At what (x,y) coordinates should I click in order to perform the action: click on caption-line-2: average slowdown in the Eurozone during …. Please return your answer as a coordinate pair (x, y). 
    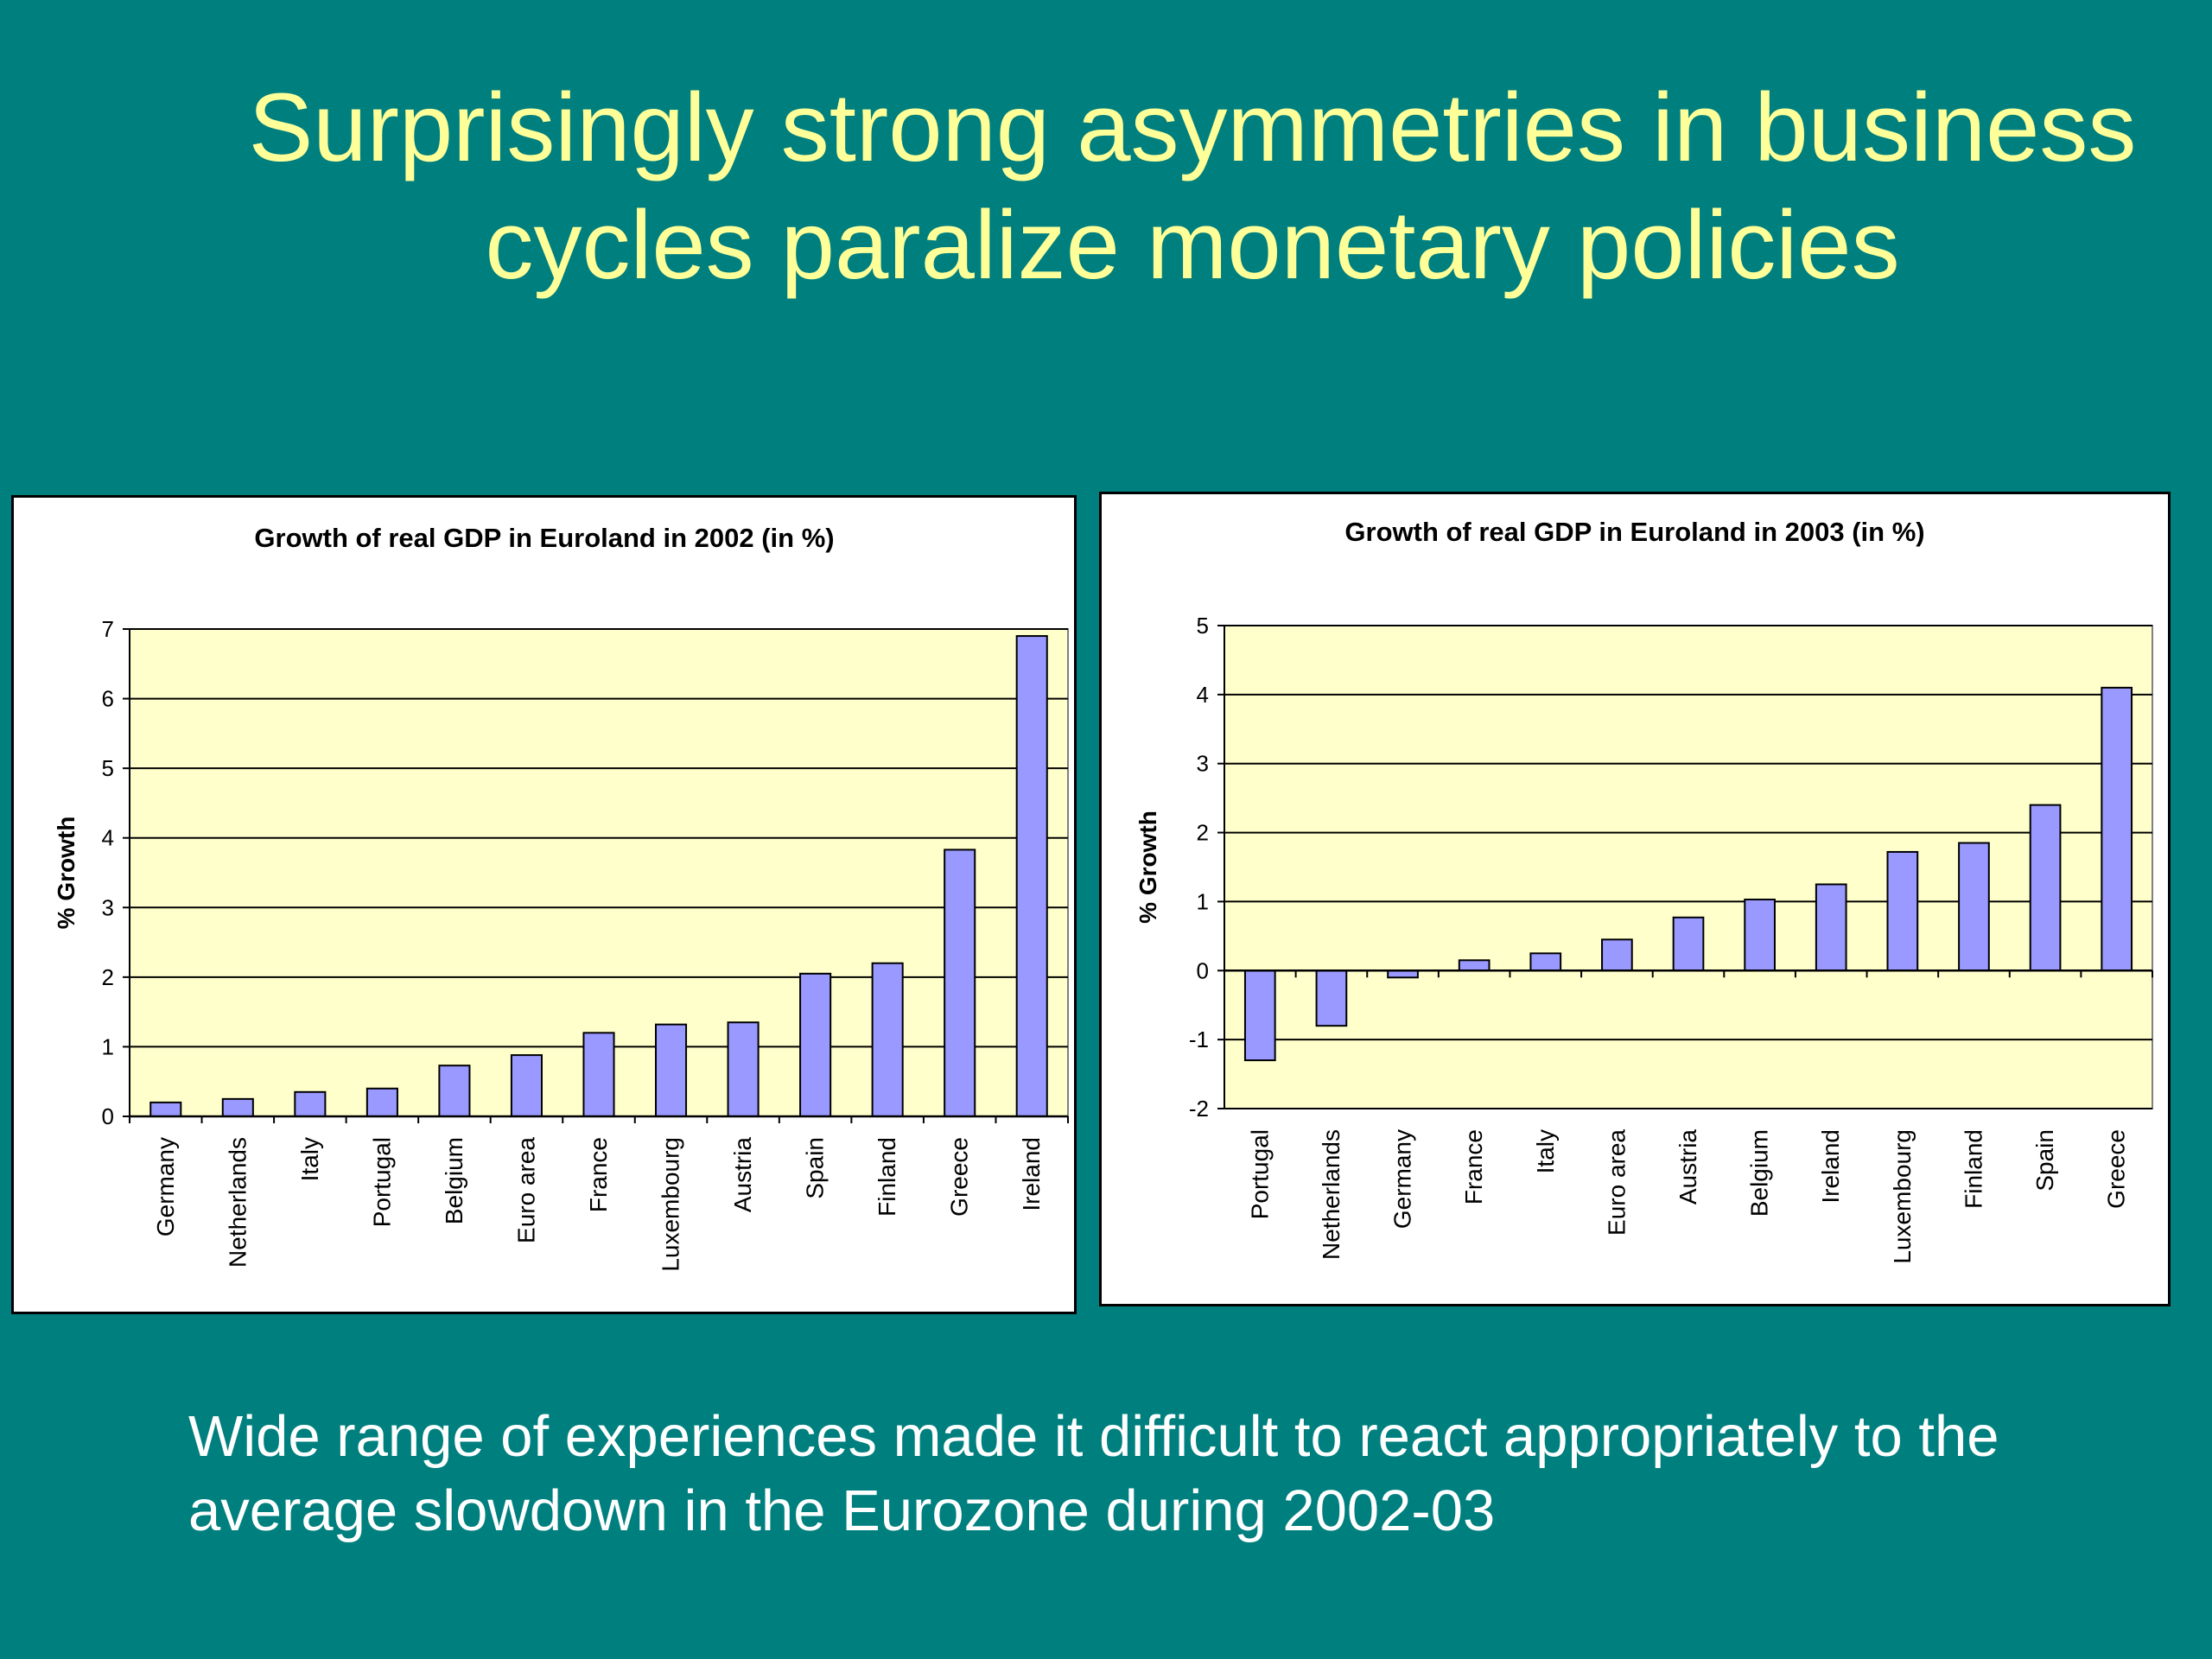
    Looking at the image, I should click on (842, 1510).